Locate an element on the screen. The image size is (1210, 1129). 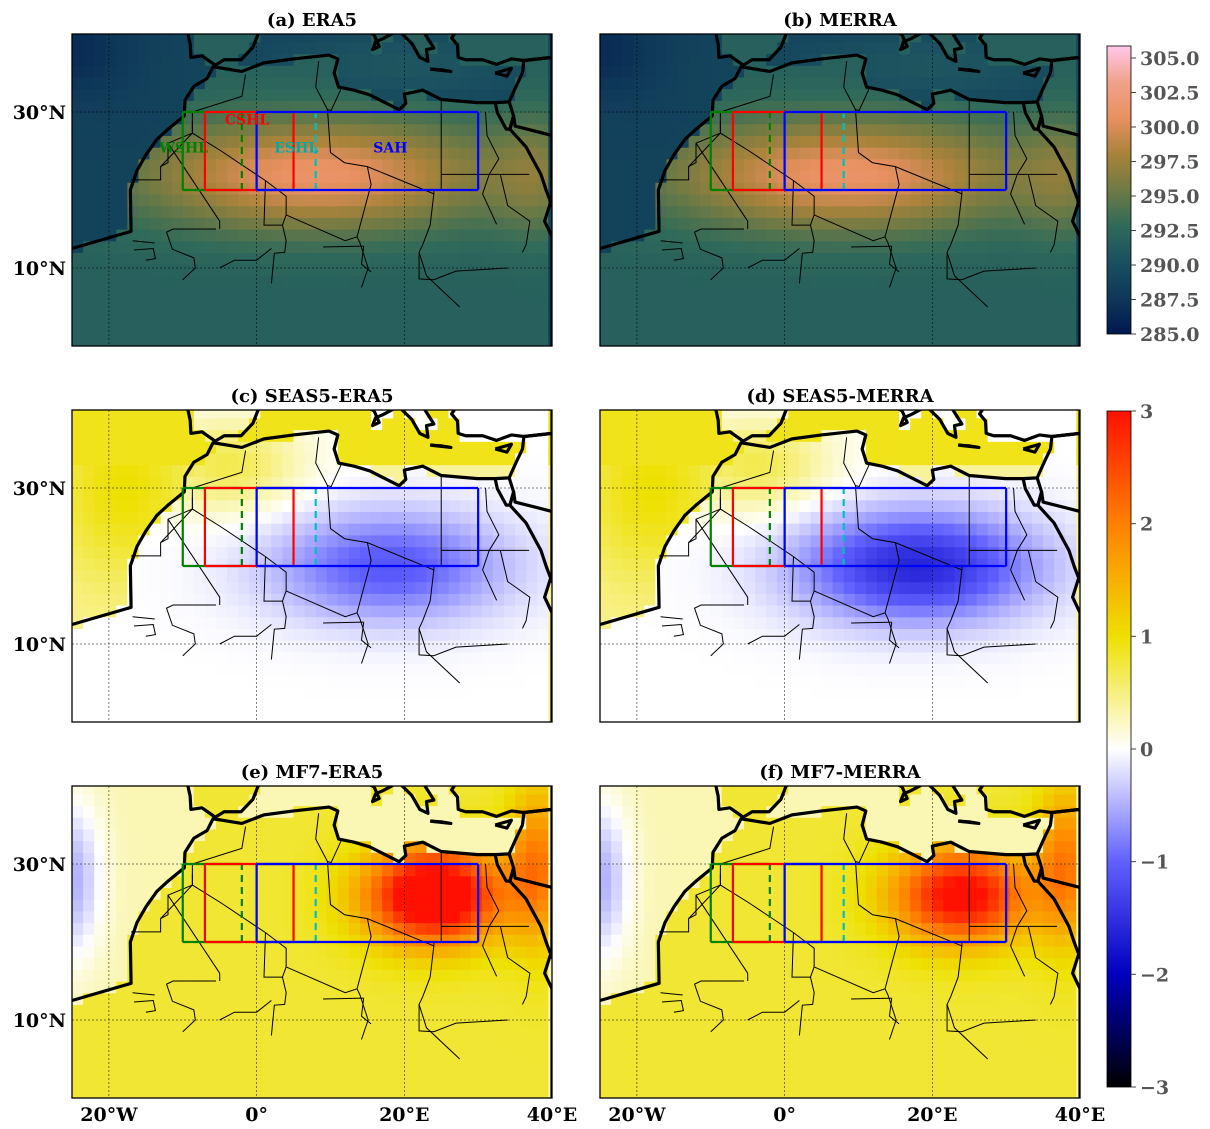
region-label-cshl: CSHL is located at coordinates (247, 120).